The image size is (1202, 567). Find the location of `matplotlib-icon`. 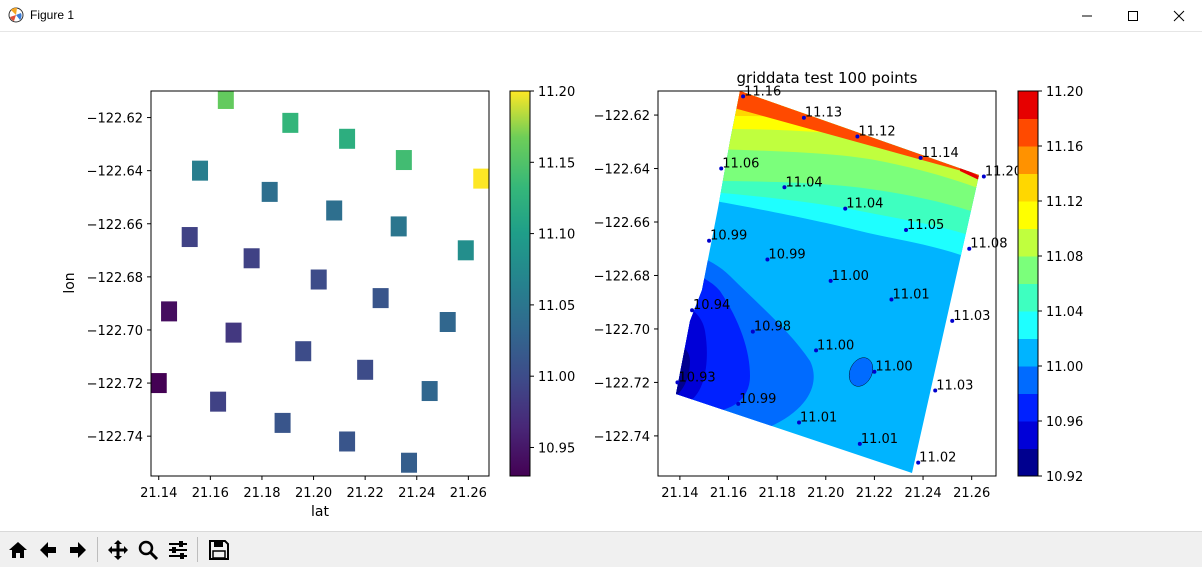

matplotlib-icon is located at coordinates (16, 15).